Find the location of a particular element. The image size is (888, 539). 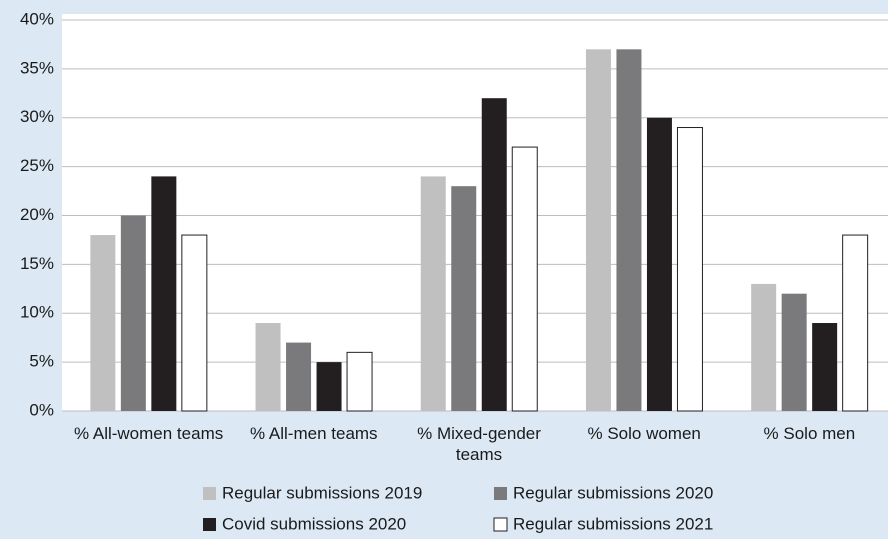

y-tick-label: 20% is located at coordinates (37, 214).